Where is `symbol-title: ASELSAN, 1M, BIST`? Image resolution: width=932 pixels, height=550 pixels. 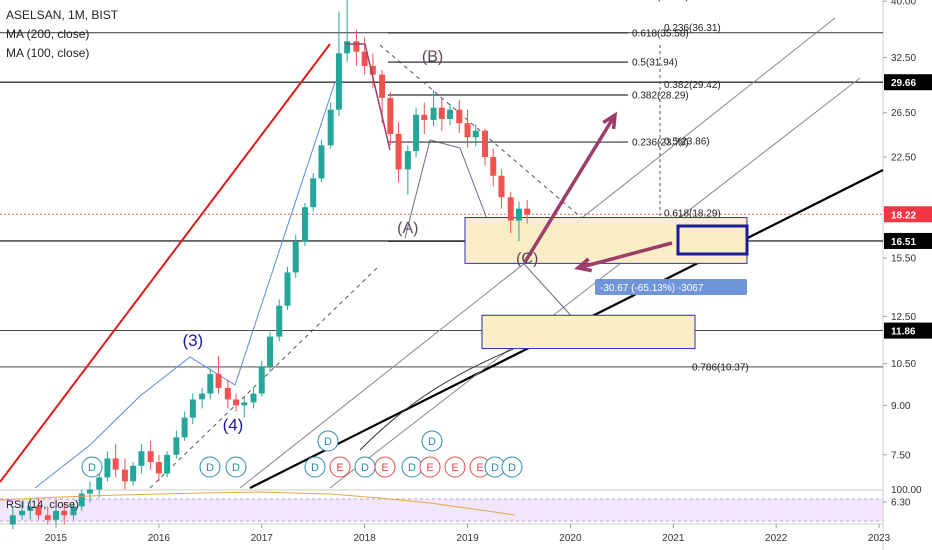
symbol-title: ASELSAN, 1M, BIST is located at coordinates (62, 15).